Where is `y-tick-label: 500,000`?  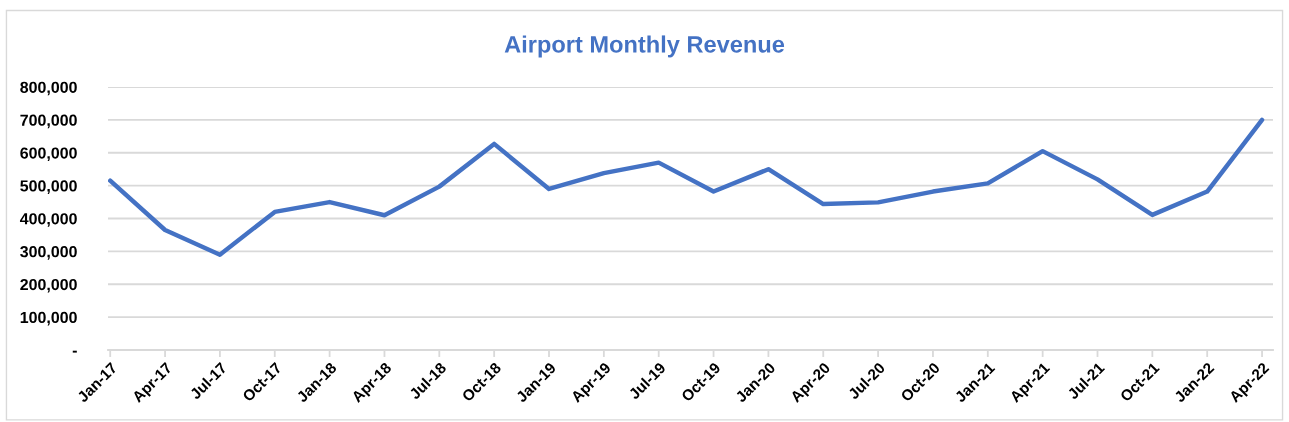 y-tick-label: 500,000 is located at coordinates (48, 187).